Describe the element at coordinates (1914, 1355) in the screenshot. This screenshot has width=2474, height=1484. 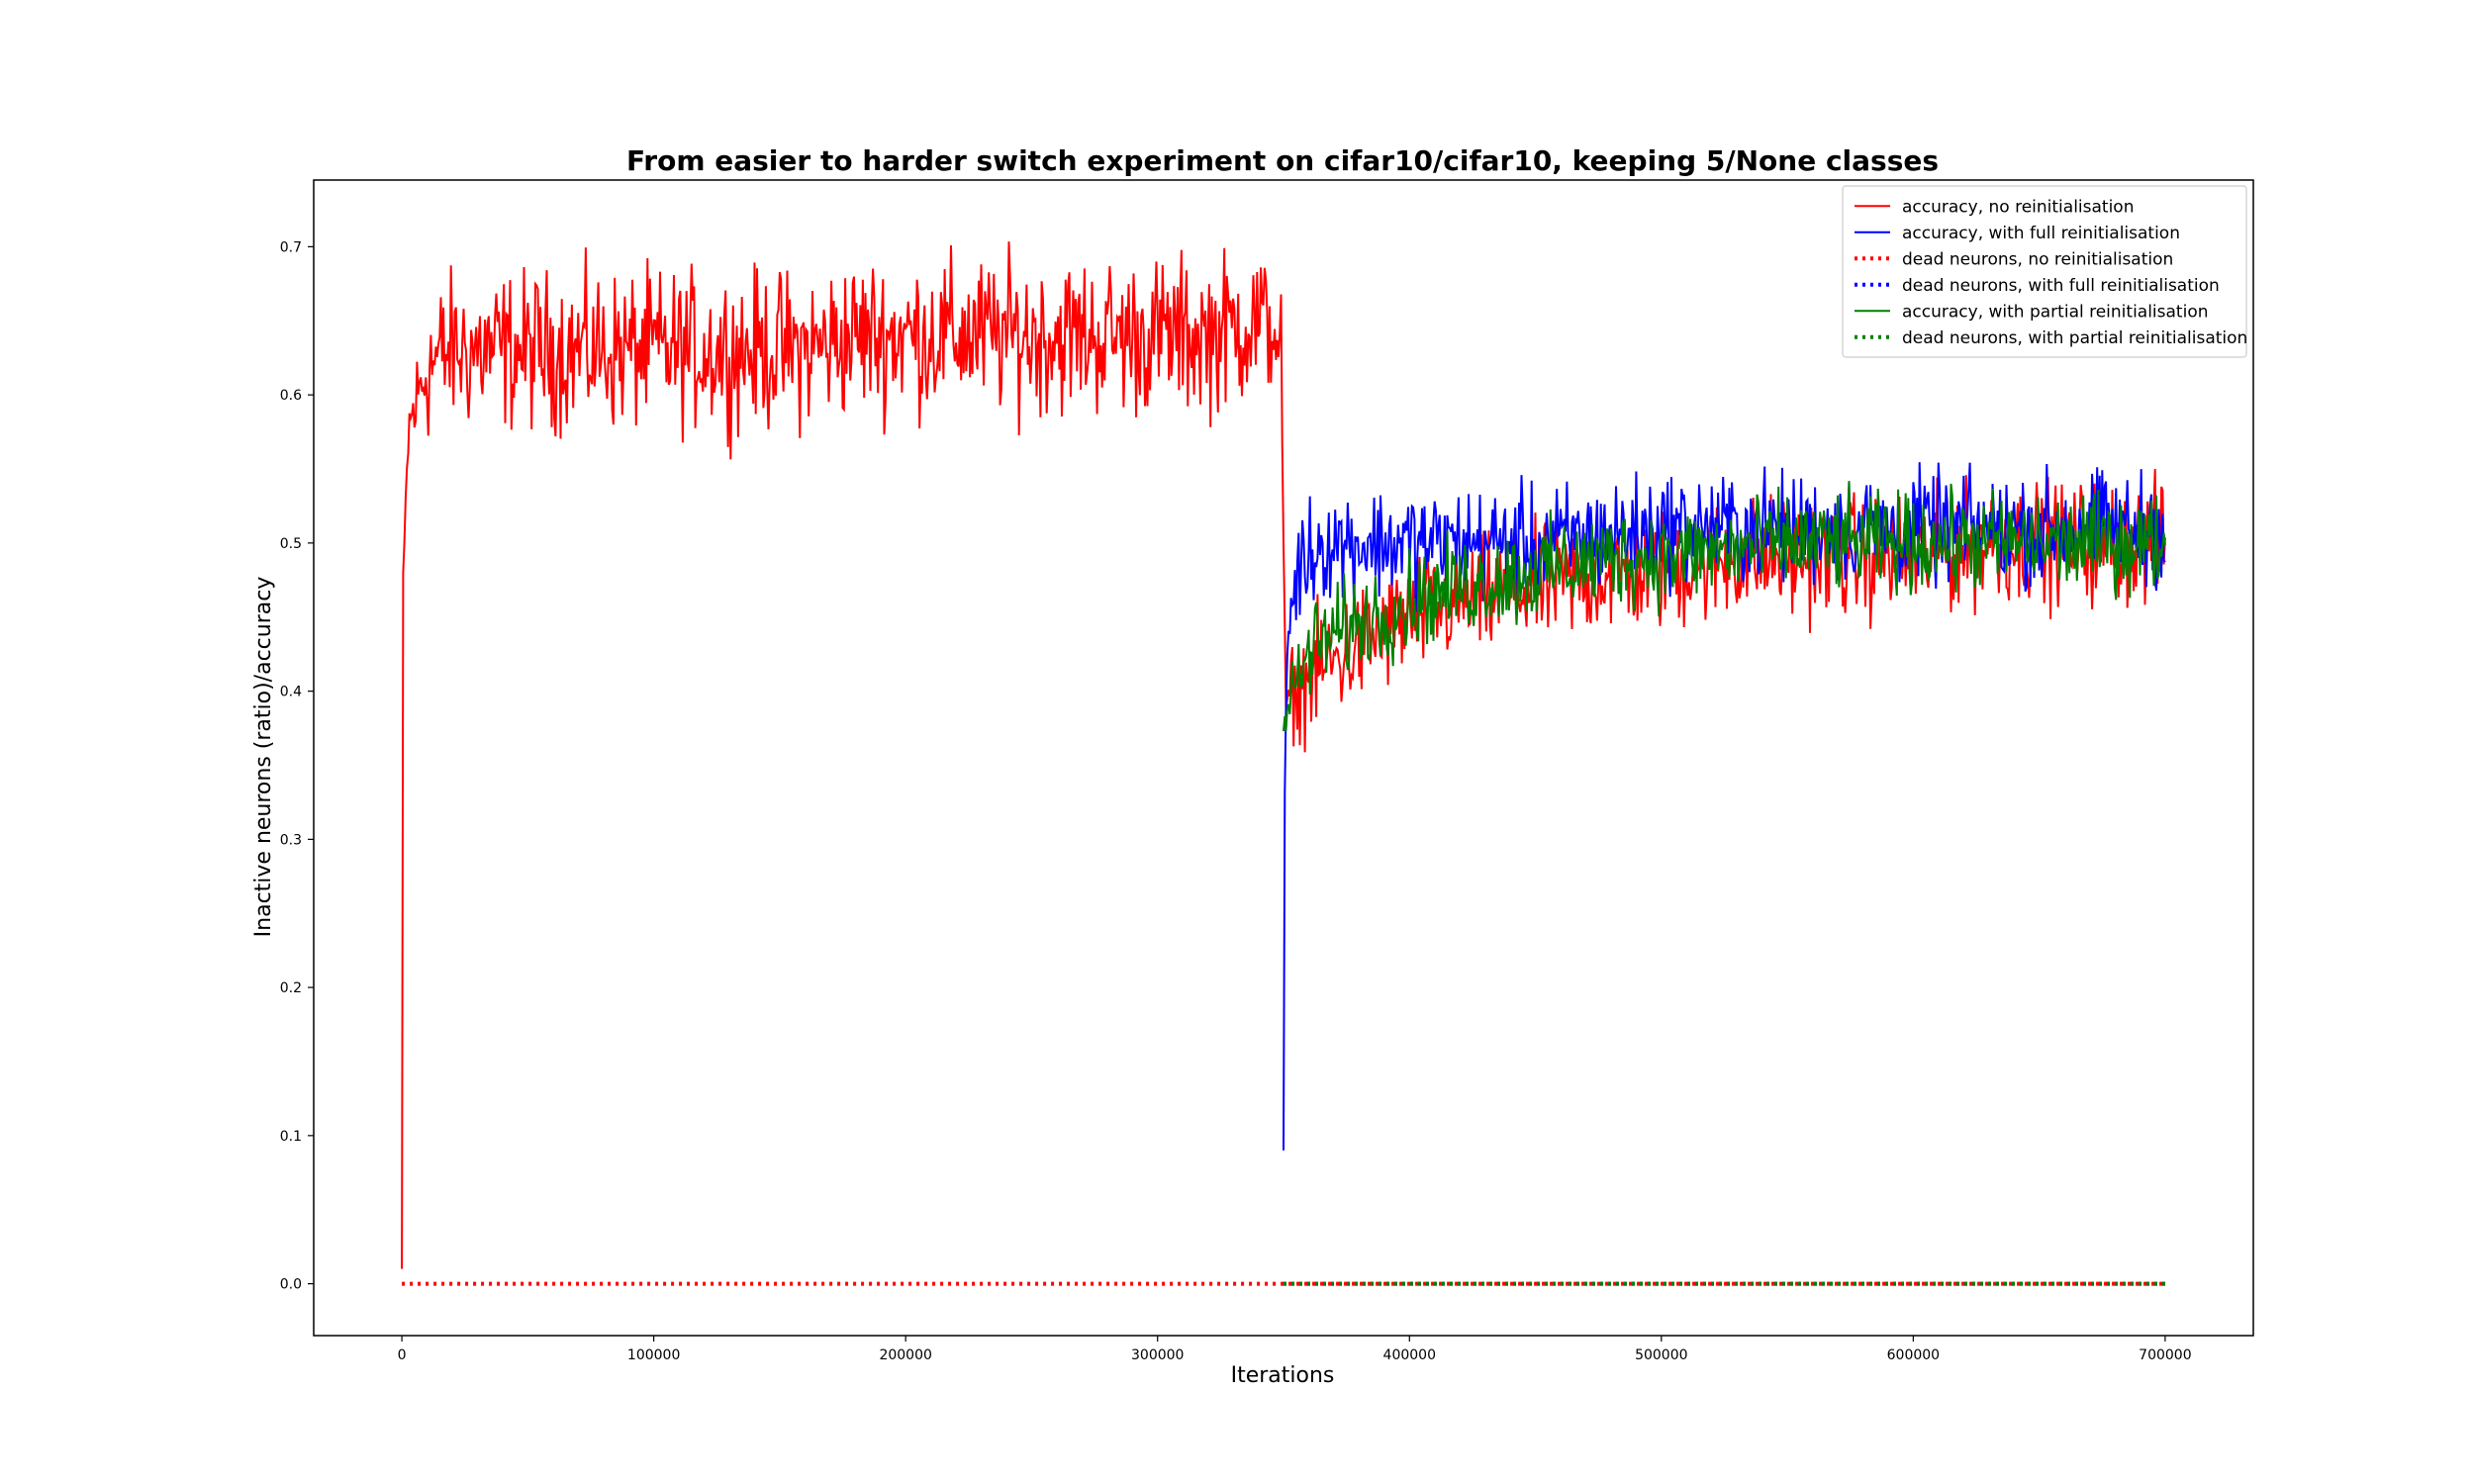
I see `x-tick-label: 600000` at that location.